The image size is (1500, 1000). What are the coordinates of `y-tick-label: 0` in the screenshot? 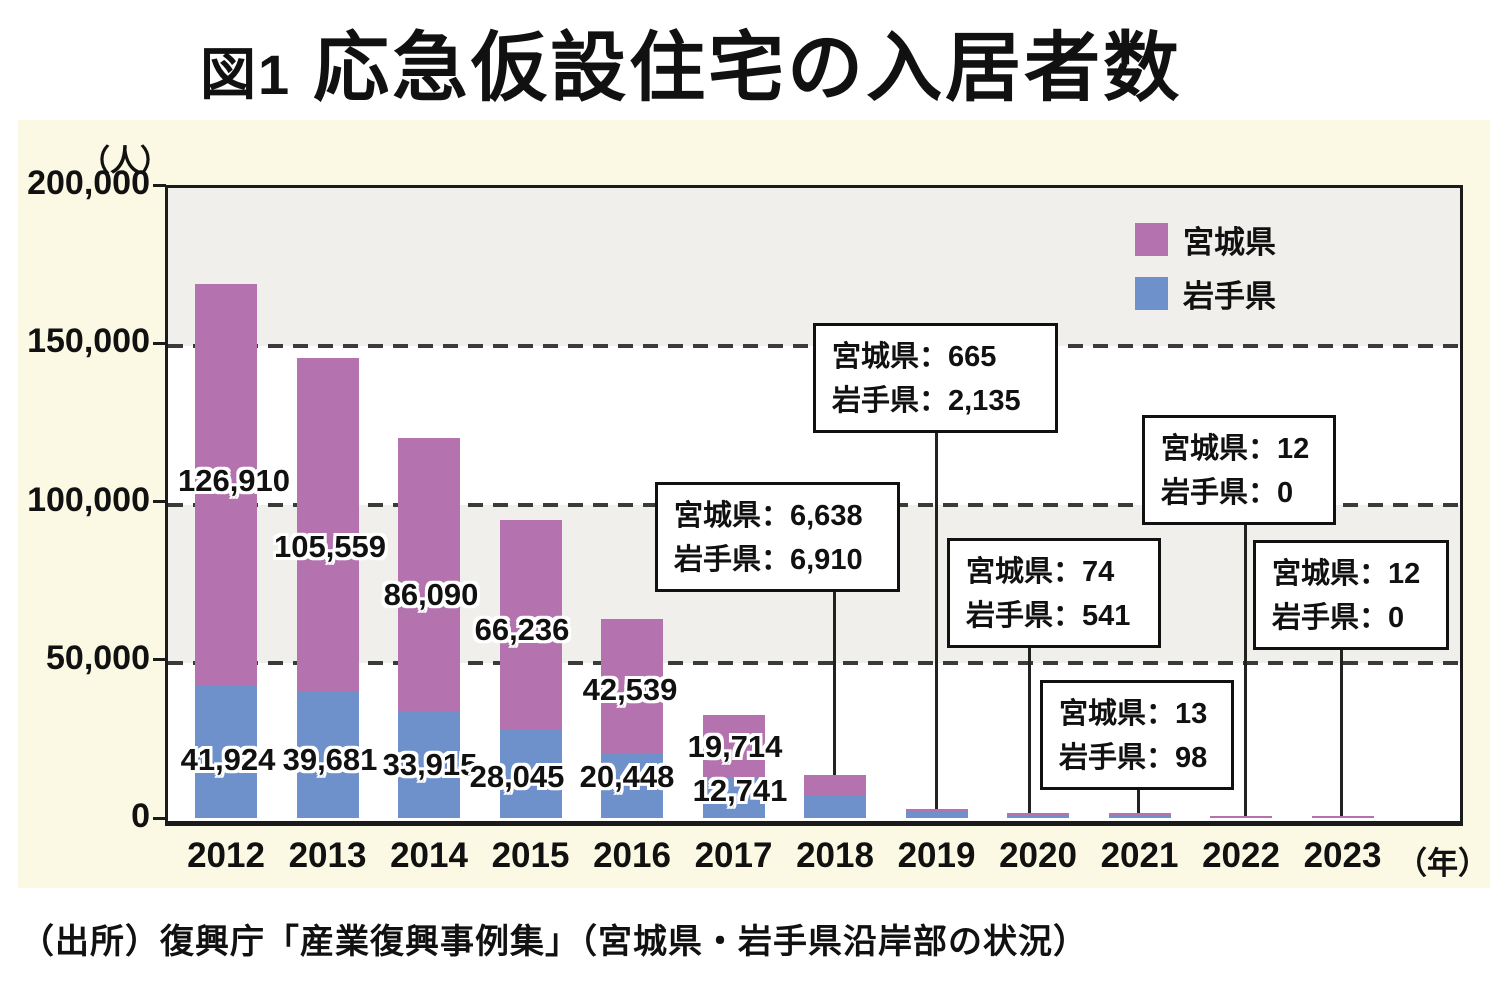 It's located at (140, 816).